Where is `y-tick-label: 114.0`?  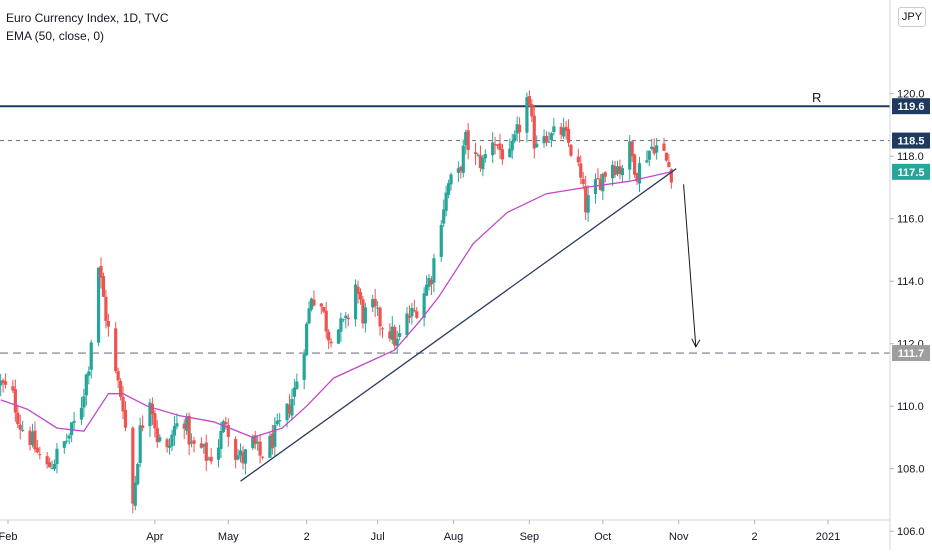 y-tick-label: 114.0 is located at coordinates (910, 282).